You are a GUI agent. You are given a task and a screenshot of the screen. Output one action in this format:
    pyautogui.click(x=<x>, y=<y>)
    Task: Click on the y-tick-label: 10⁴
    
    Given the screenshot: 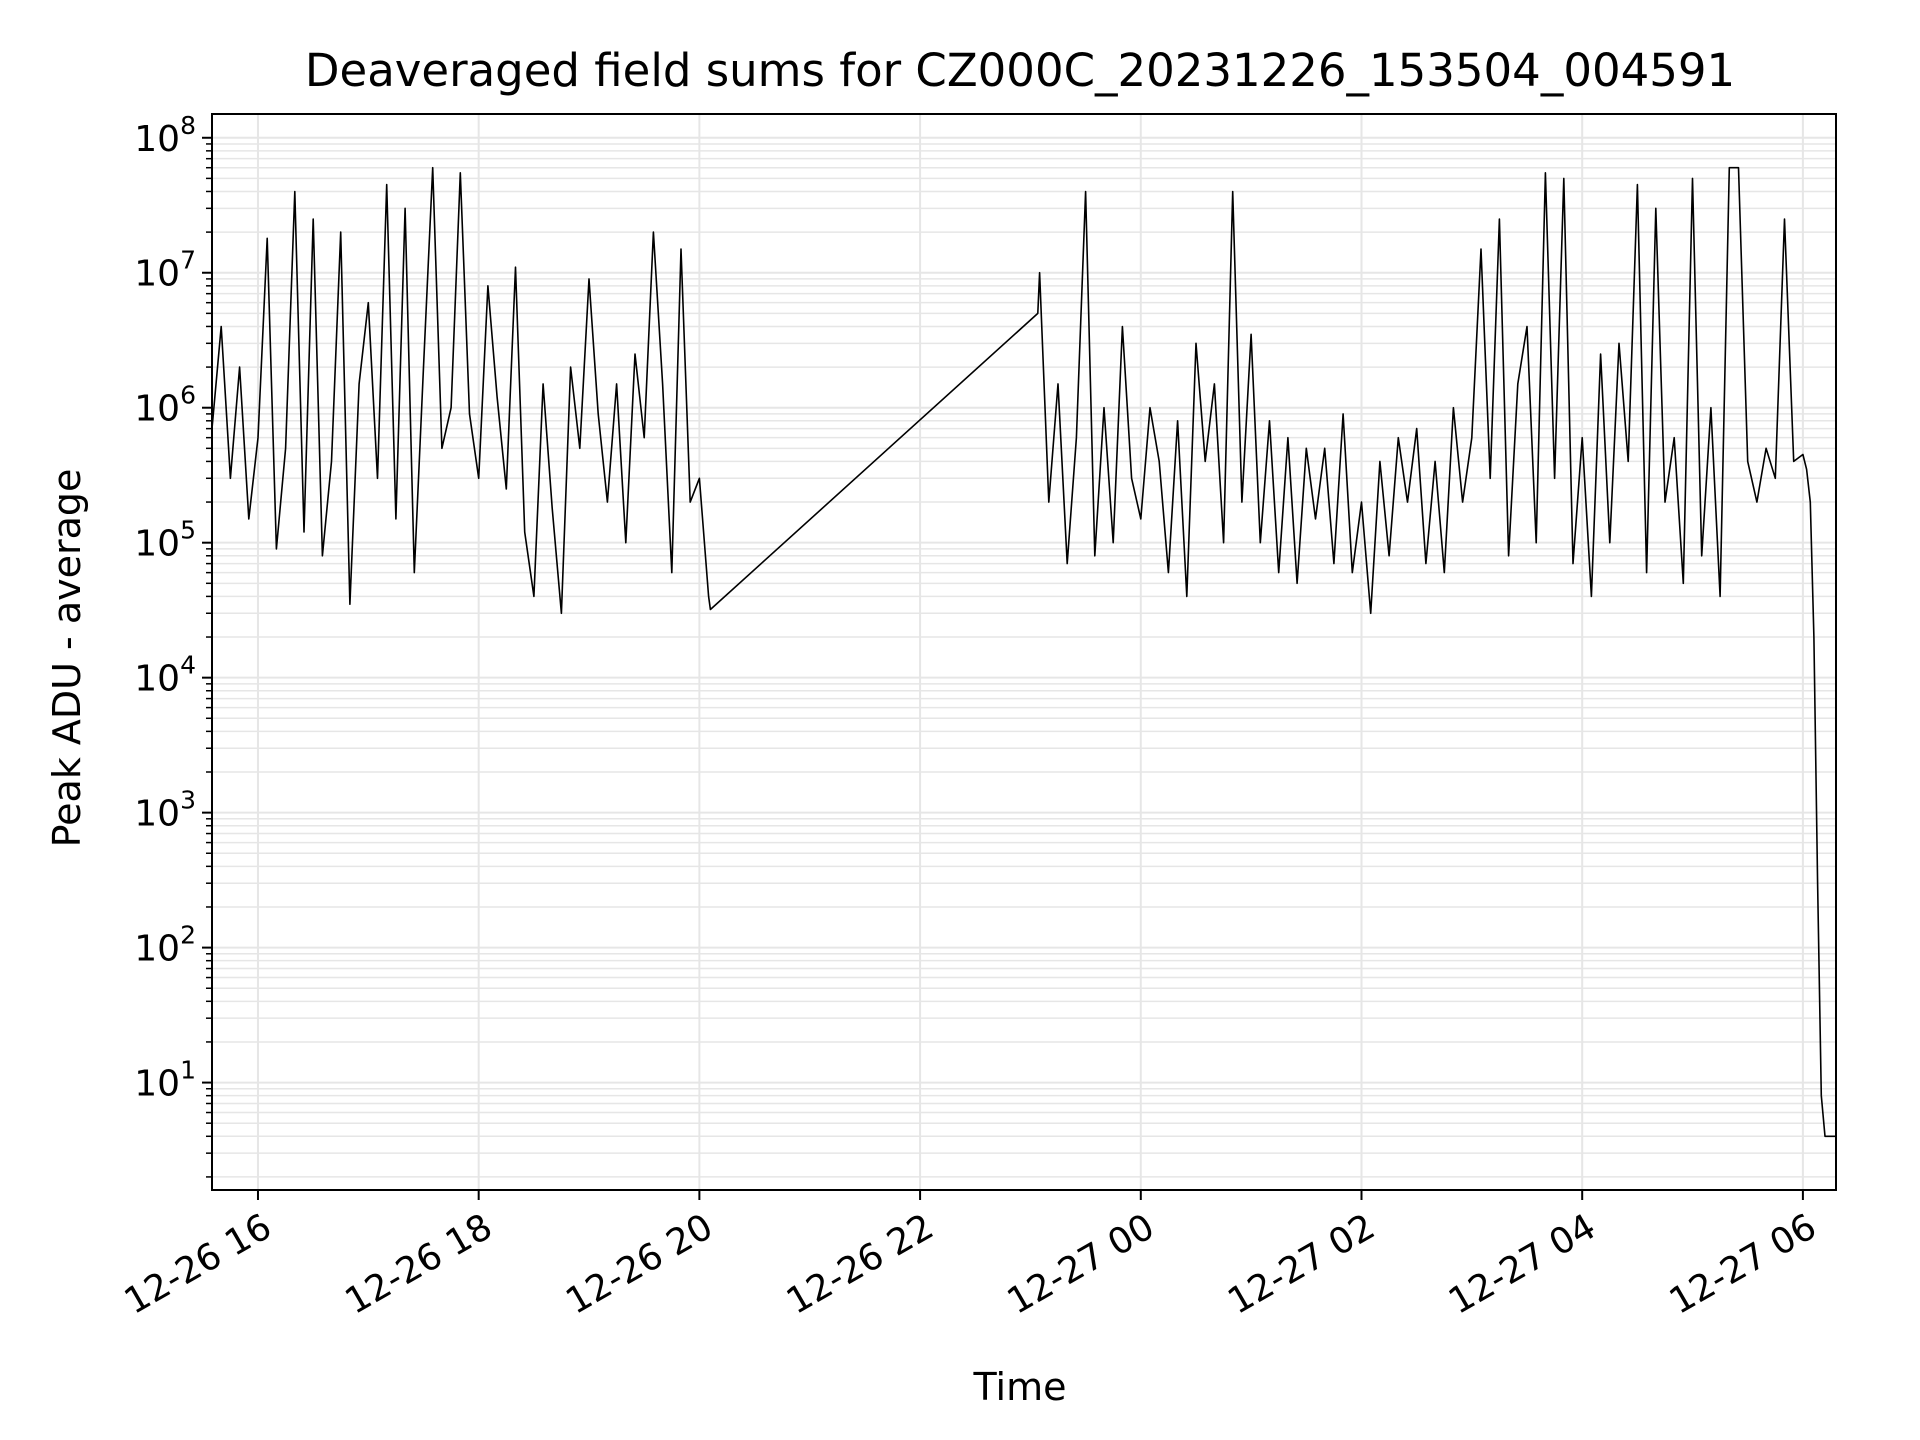 What is the action you would take?
    pyautogui.click(x=165, y=675)
    